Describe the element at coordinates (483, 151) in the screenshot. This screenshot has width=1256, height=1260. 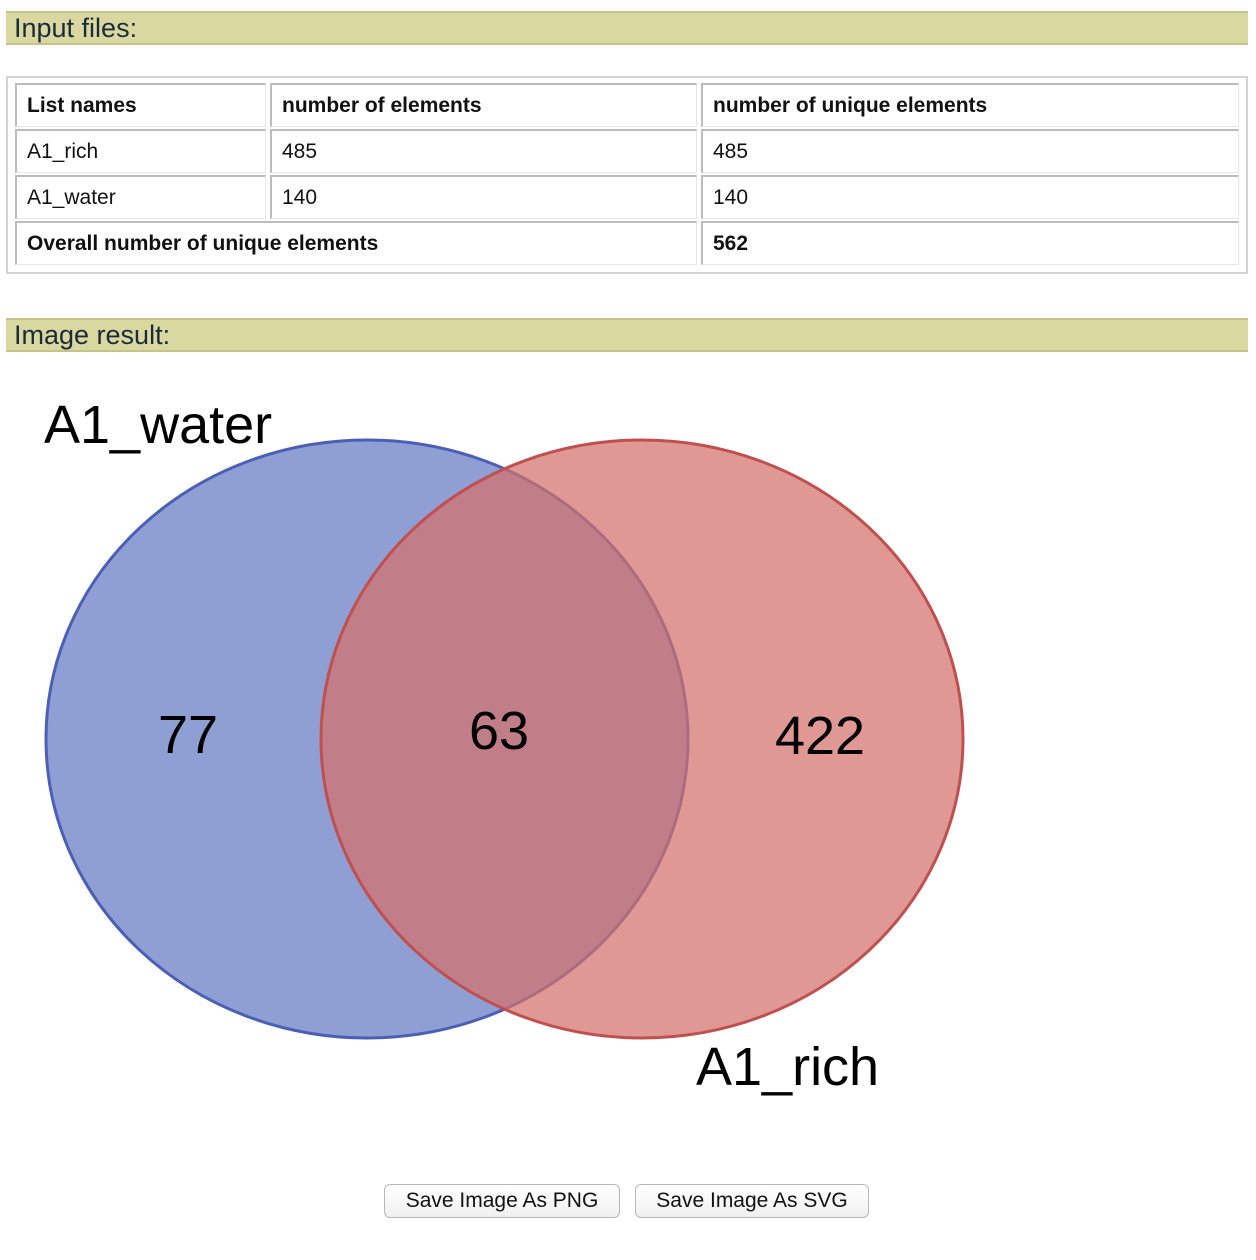
I see `number-of-elements-cell: 485` at that location.